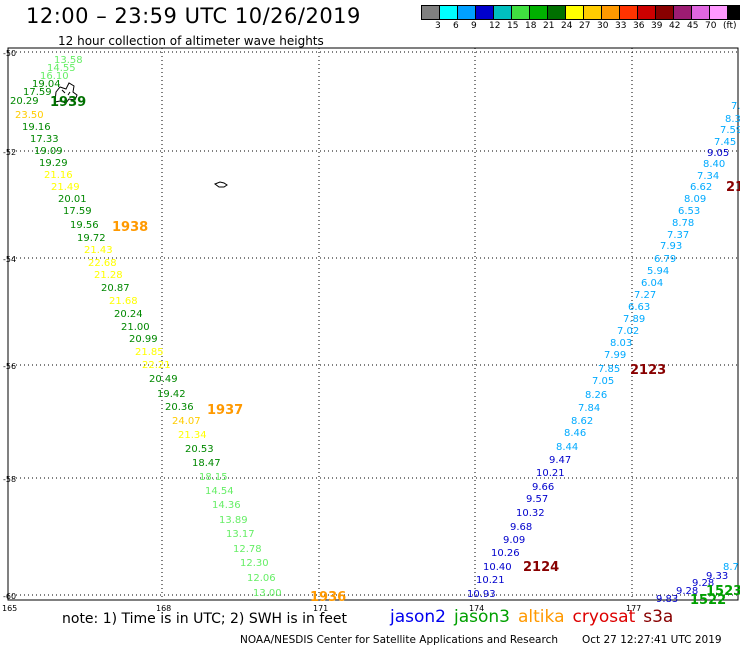 The width and height of the screenshot is (740, 650). Describe the element at coordinates (9, 596) in the screenshot. I see `latitude-label: -60` at that location.